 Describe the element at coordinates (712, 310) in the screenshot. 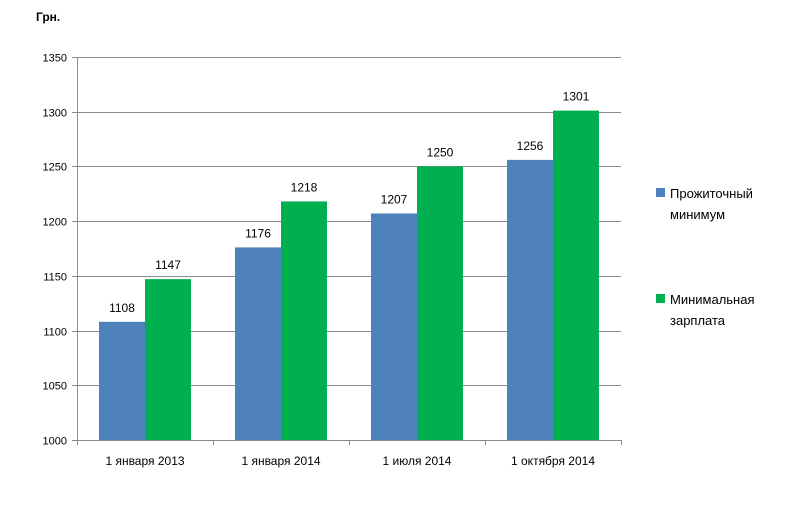

I see `legend-label: Минимальная зарплата` at that location.